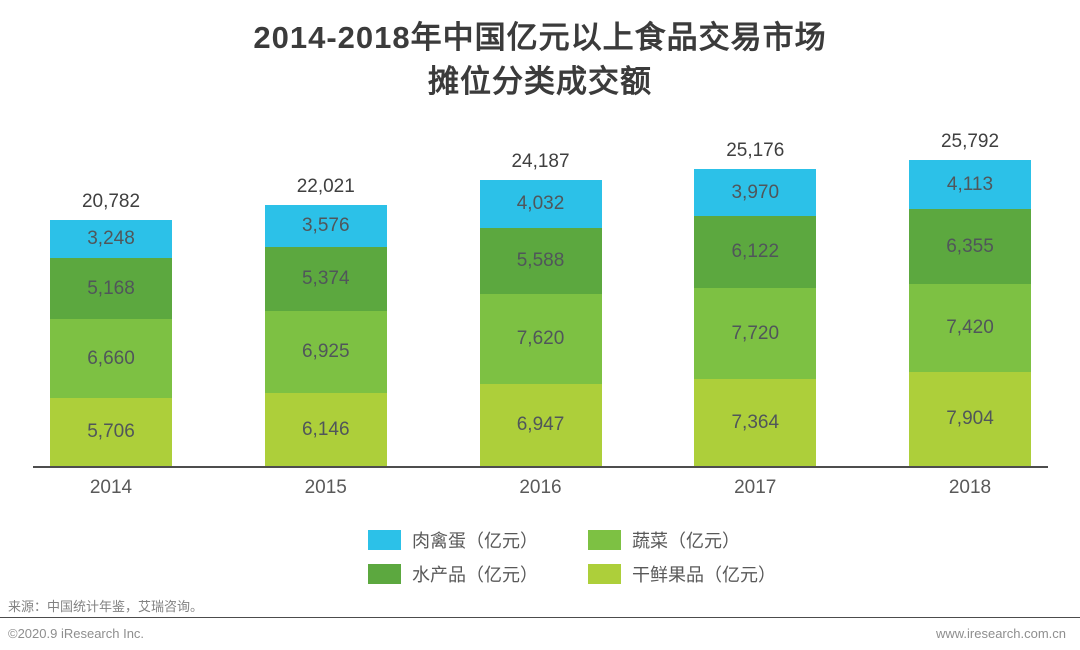 Image resolution: width=1080 pixels, height=650 pixels. I want to click on bar-2014: 20,782 3,248 5,168 6,660 5,706, so click(111, 328).